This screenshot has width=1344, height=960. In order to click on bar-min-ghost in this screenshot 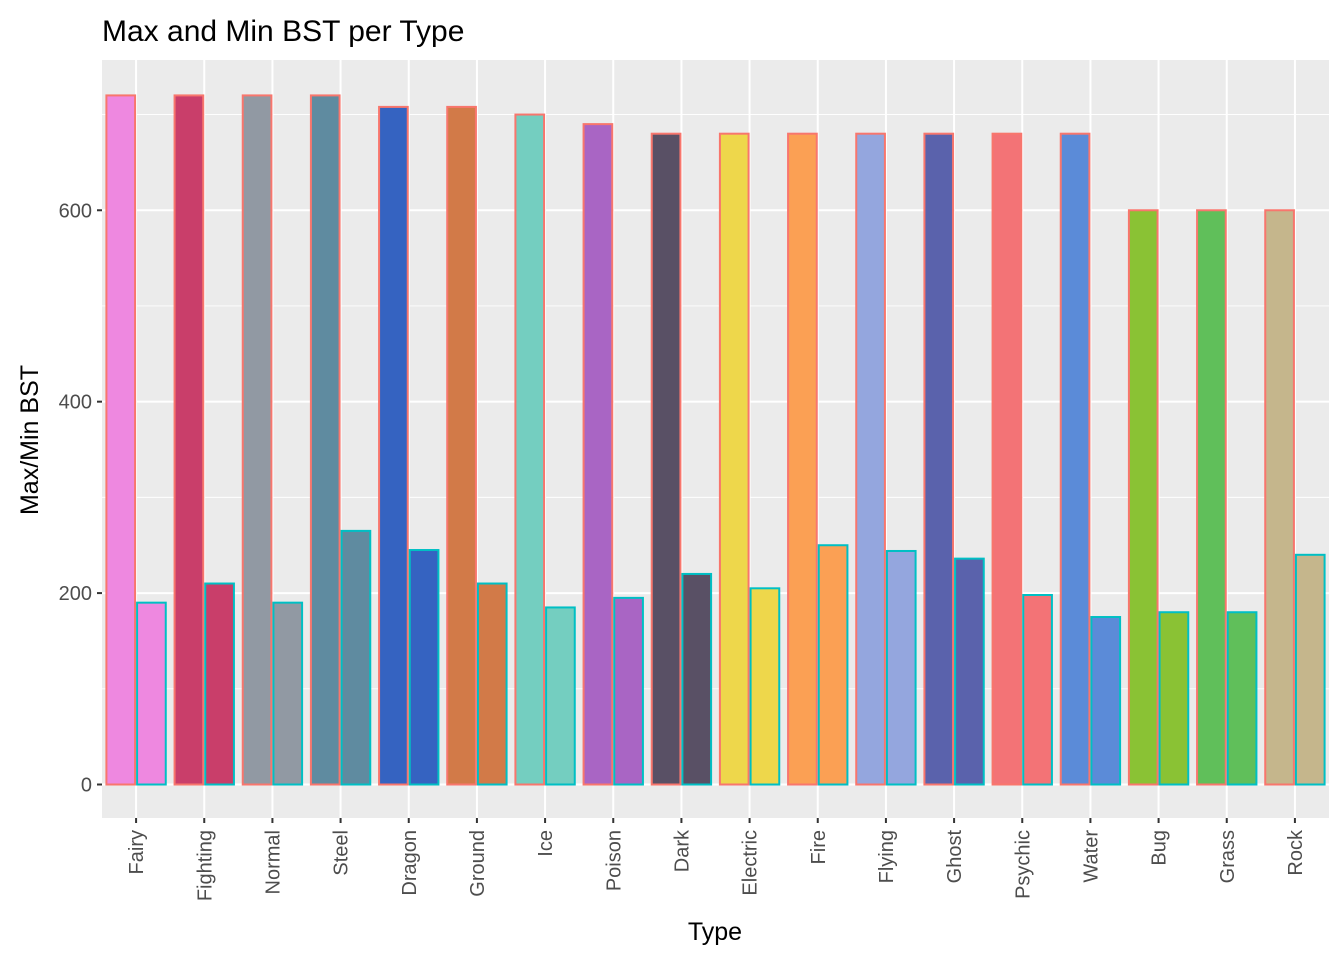, I will do `click(969, 671)`.